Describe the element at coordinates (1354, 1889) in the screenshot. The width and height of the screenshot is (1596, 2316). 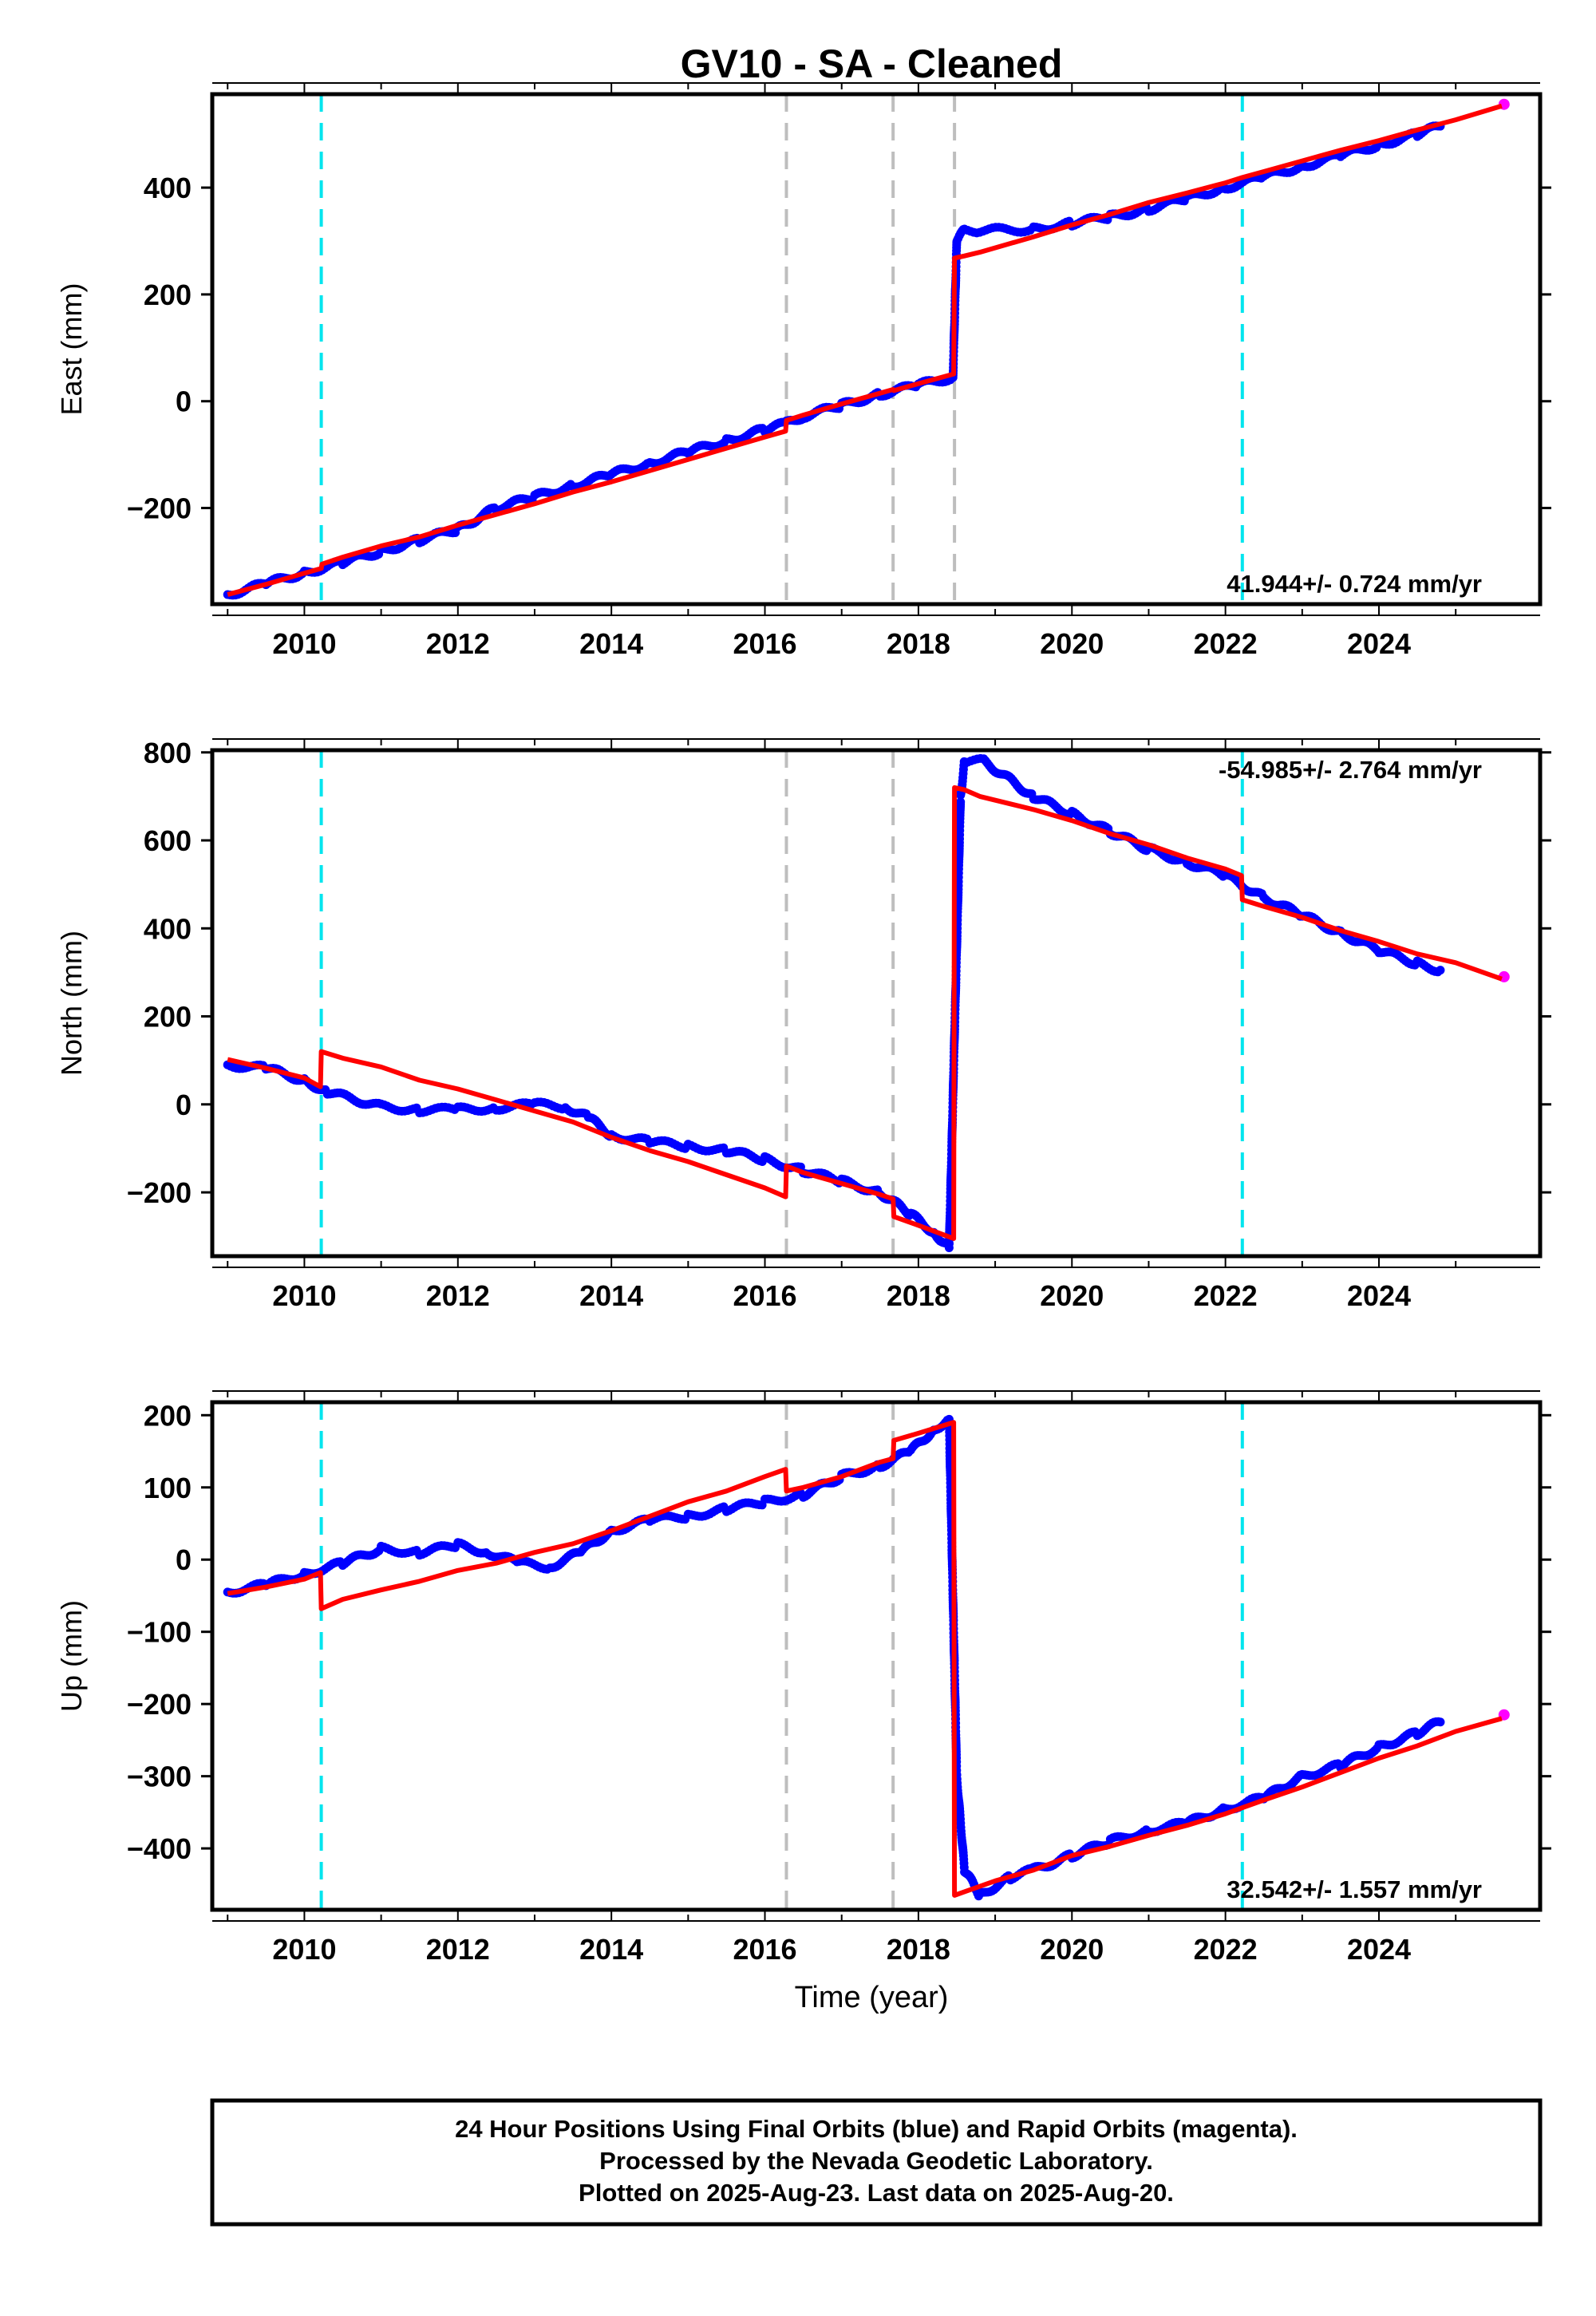
I see `velocity-label: 32.542+/- 1.557 mm/yr` at that location.